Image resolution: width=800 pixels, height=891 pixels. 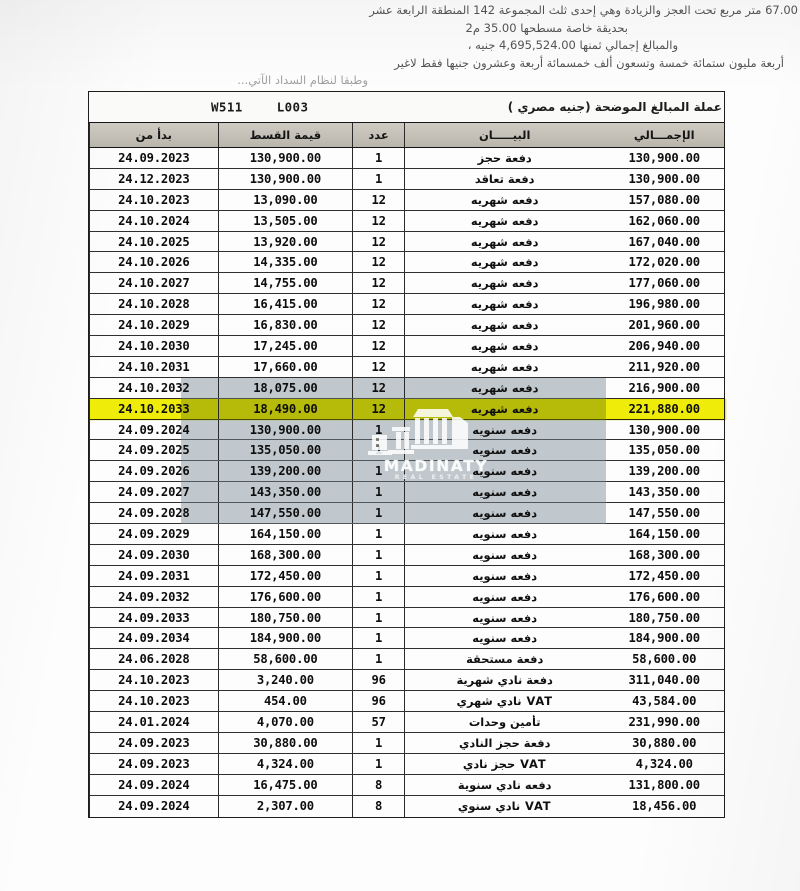 I want to click on cell-start-date-value: 24.09.2025, so click(x=154, y=450).